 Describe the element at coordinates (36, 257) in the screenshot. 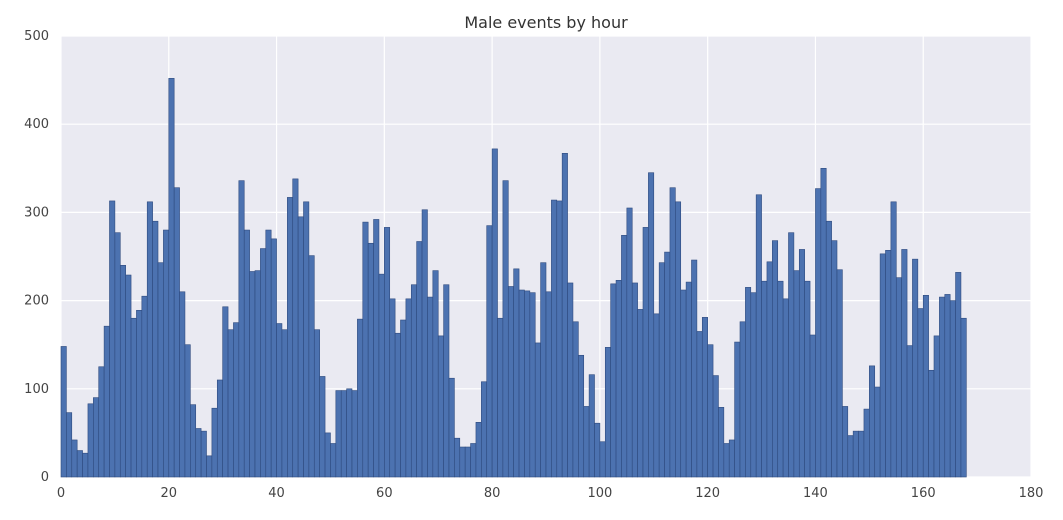

I see `y-axis-ticks: 0 100 200 300 400 500` at that location.